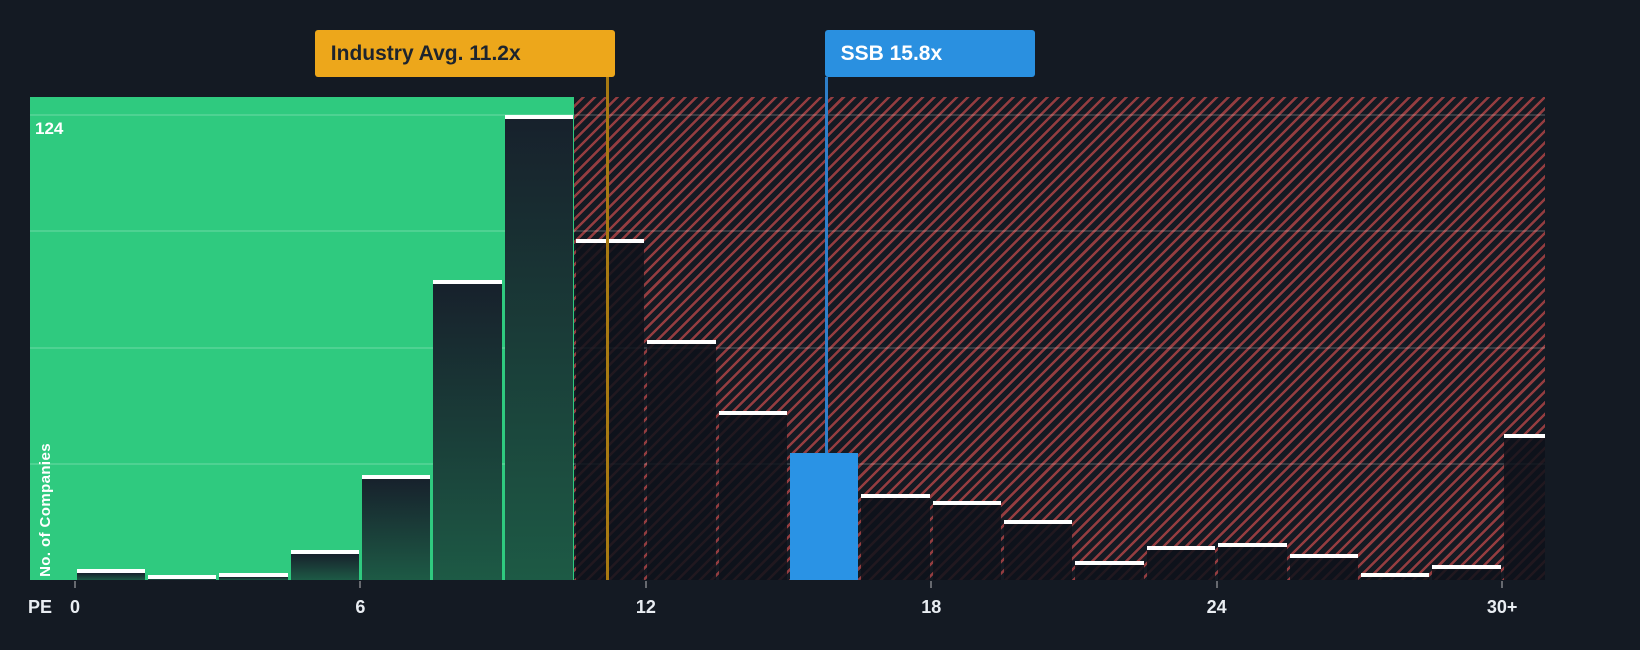 The width and height of the screenshot is (1640, 650). I want to click on industry-average-callout: Industry Avg. 11.2x, so click(464, 53).